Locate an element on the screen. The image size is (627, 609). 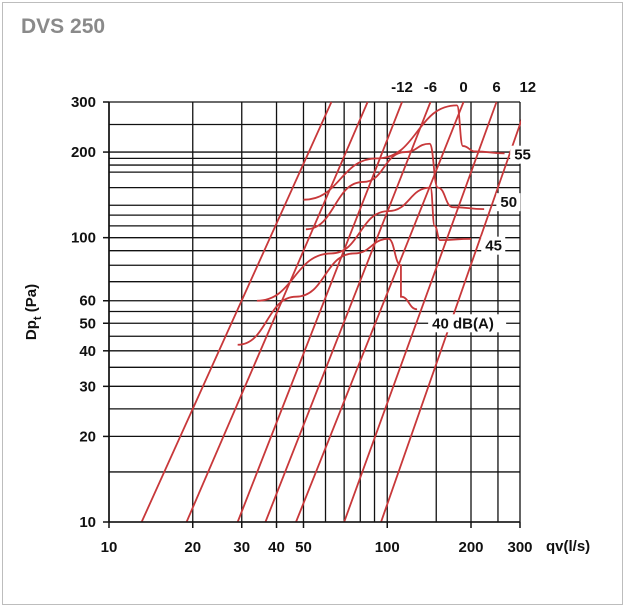
sound-level-label: 40 dB(A) is located at coordinates (463, 323).